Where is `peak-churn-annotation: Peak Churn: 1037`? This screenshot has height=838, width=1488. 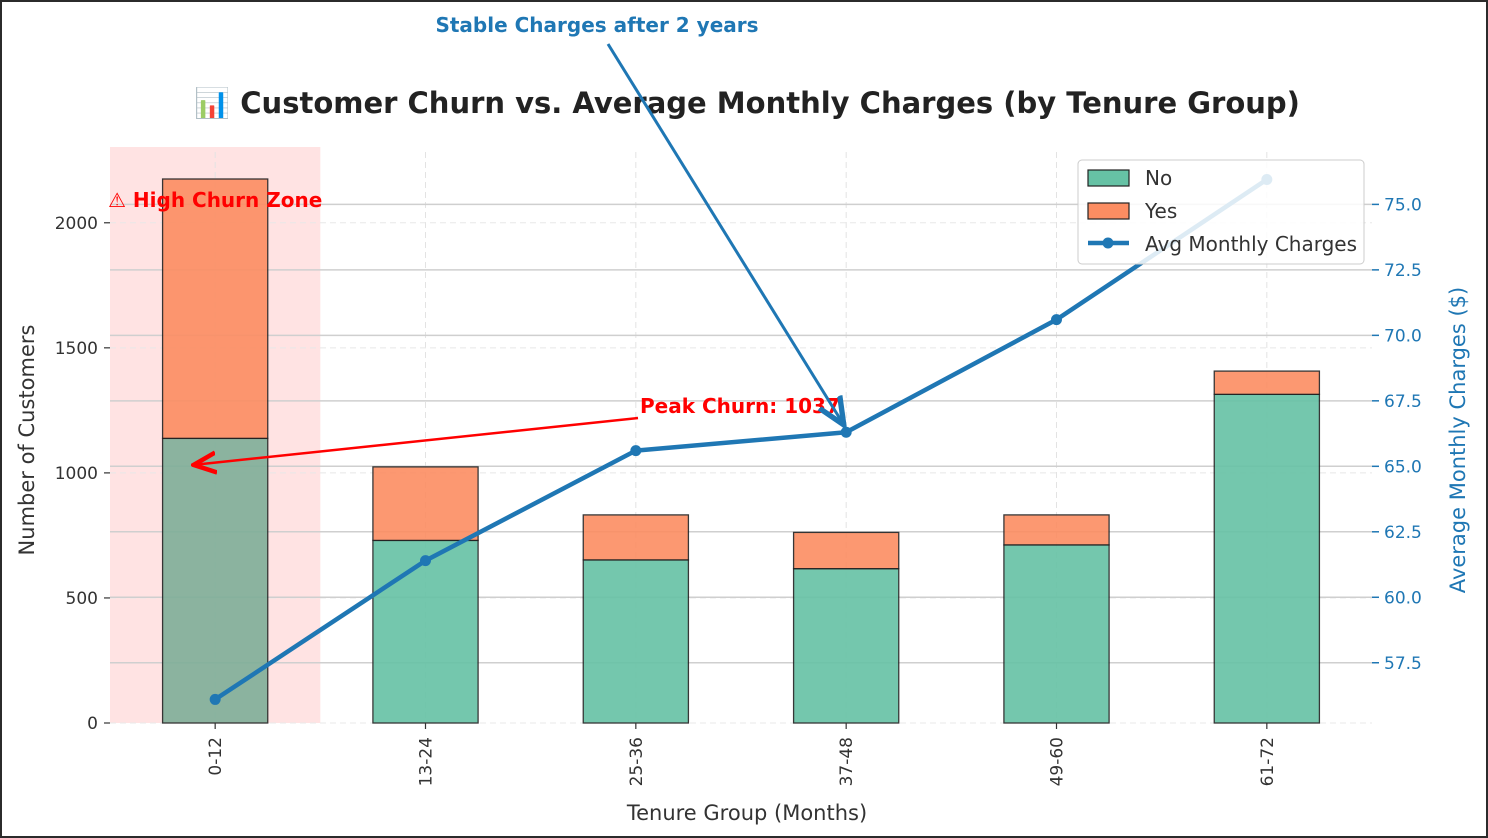
peak-churn-annotation: Peak Churn: 1037 is located at coordinates (740, 406).